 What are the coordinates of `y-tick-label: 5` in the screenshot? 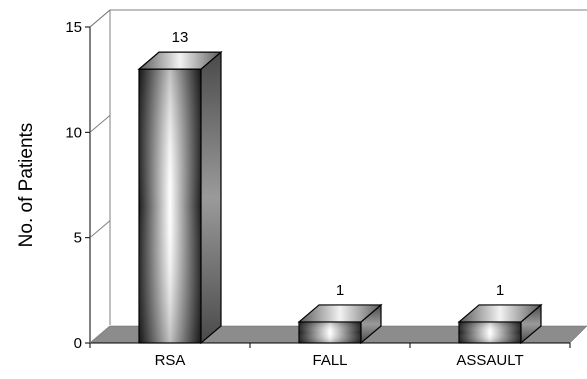 It's located at (78, 238).